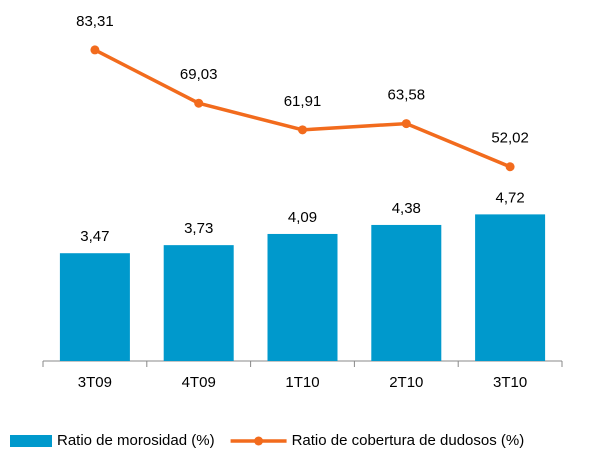  Describe the element at coordinates (95, 382) in the screenshot. I see `x-tick-label: 3T09` at that location.